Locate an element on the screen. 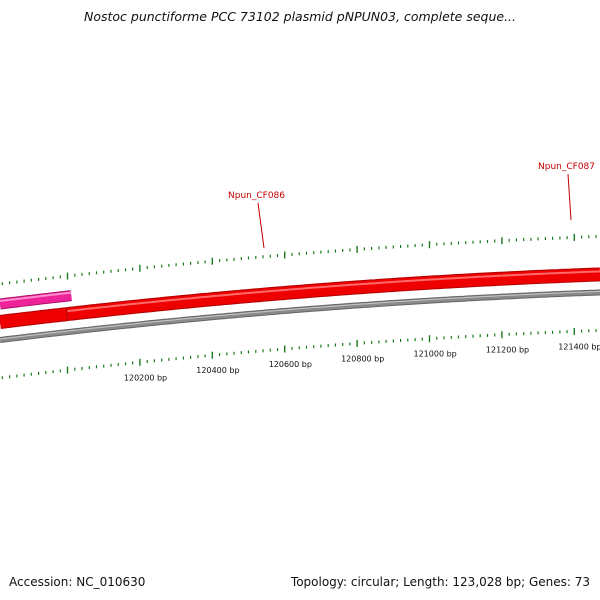 The image size is (600, 600). scale-label-120600: 120600 bp is located at coordinates (290, 364).